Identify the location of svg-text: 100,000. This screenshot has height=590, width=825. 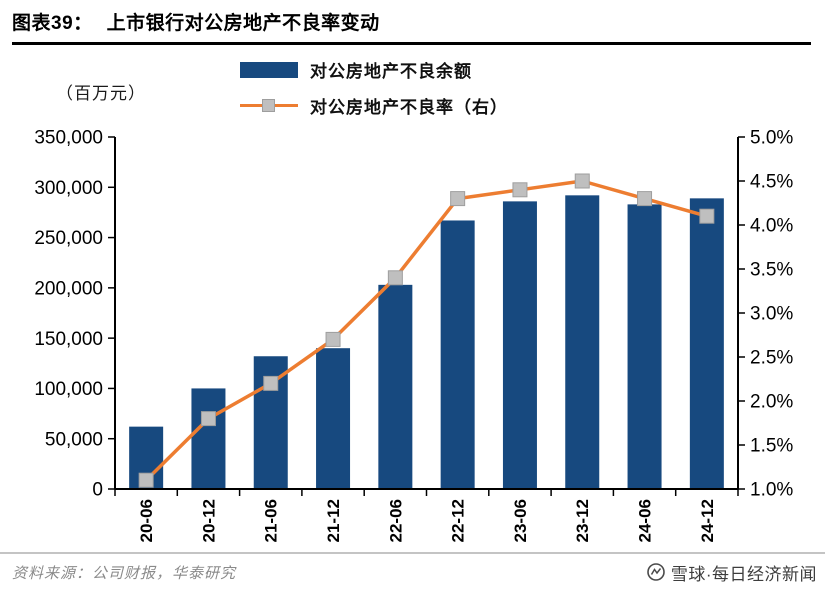
(68, 389).